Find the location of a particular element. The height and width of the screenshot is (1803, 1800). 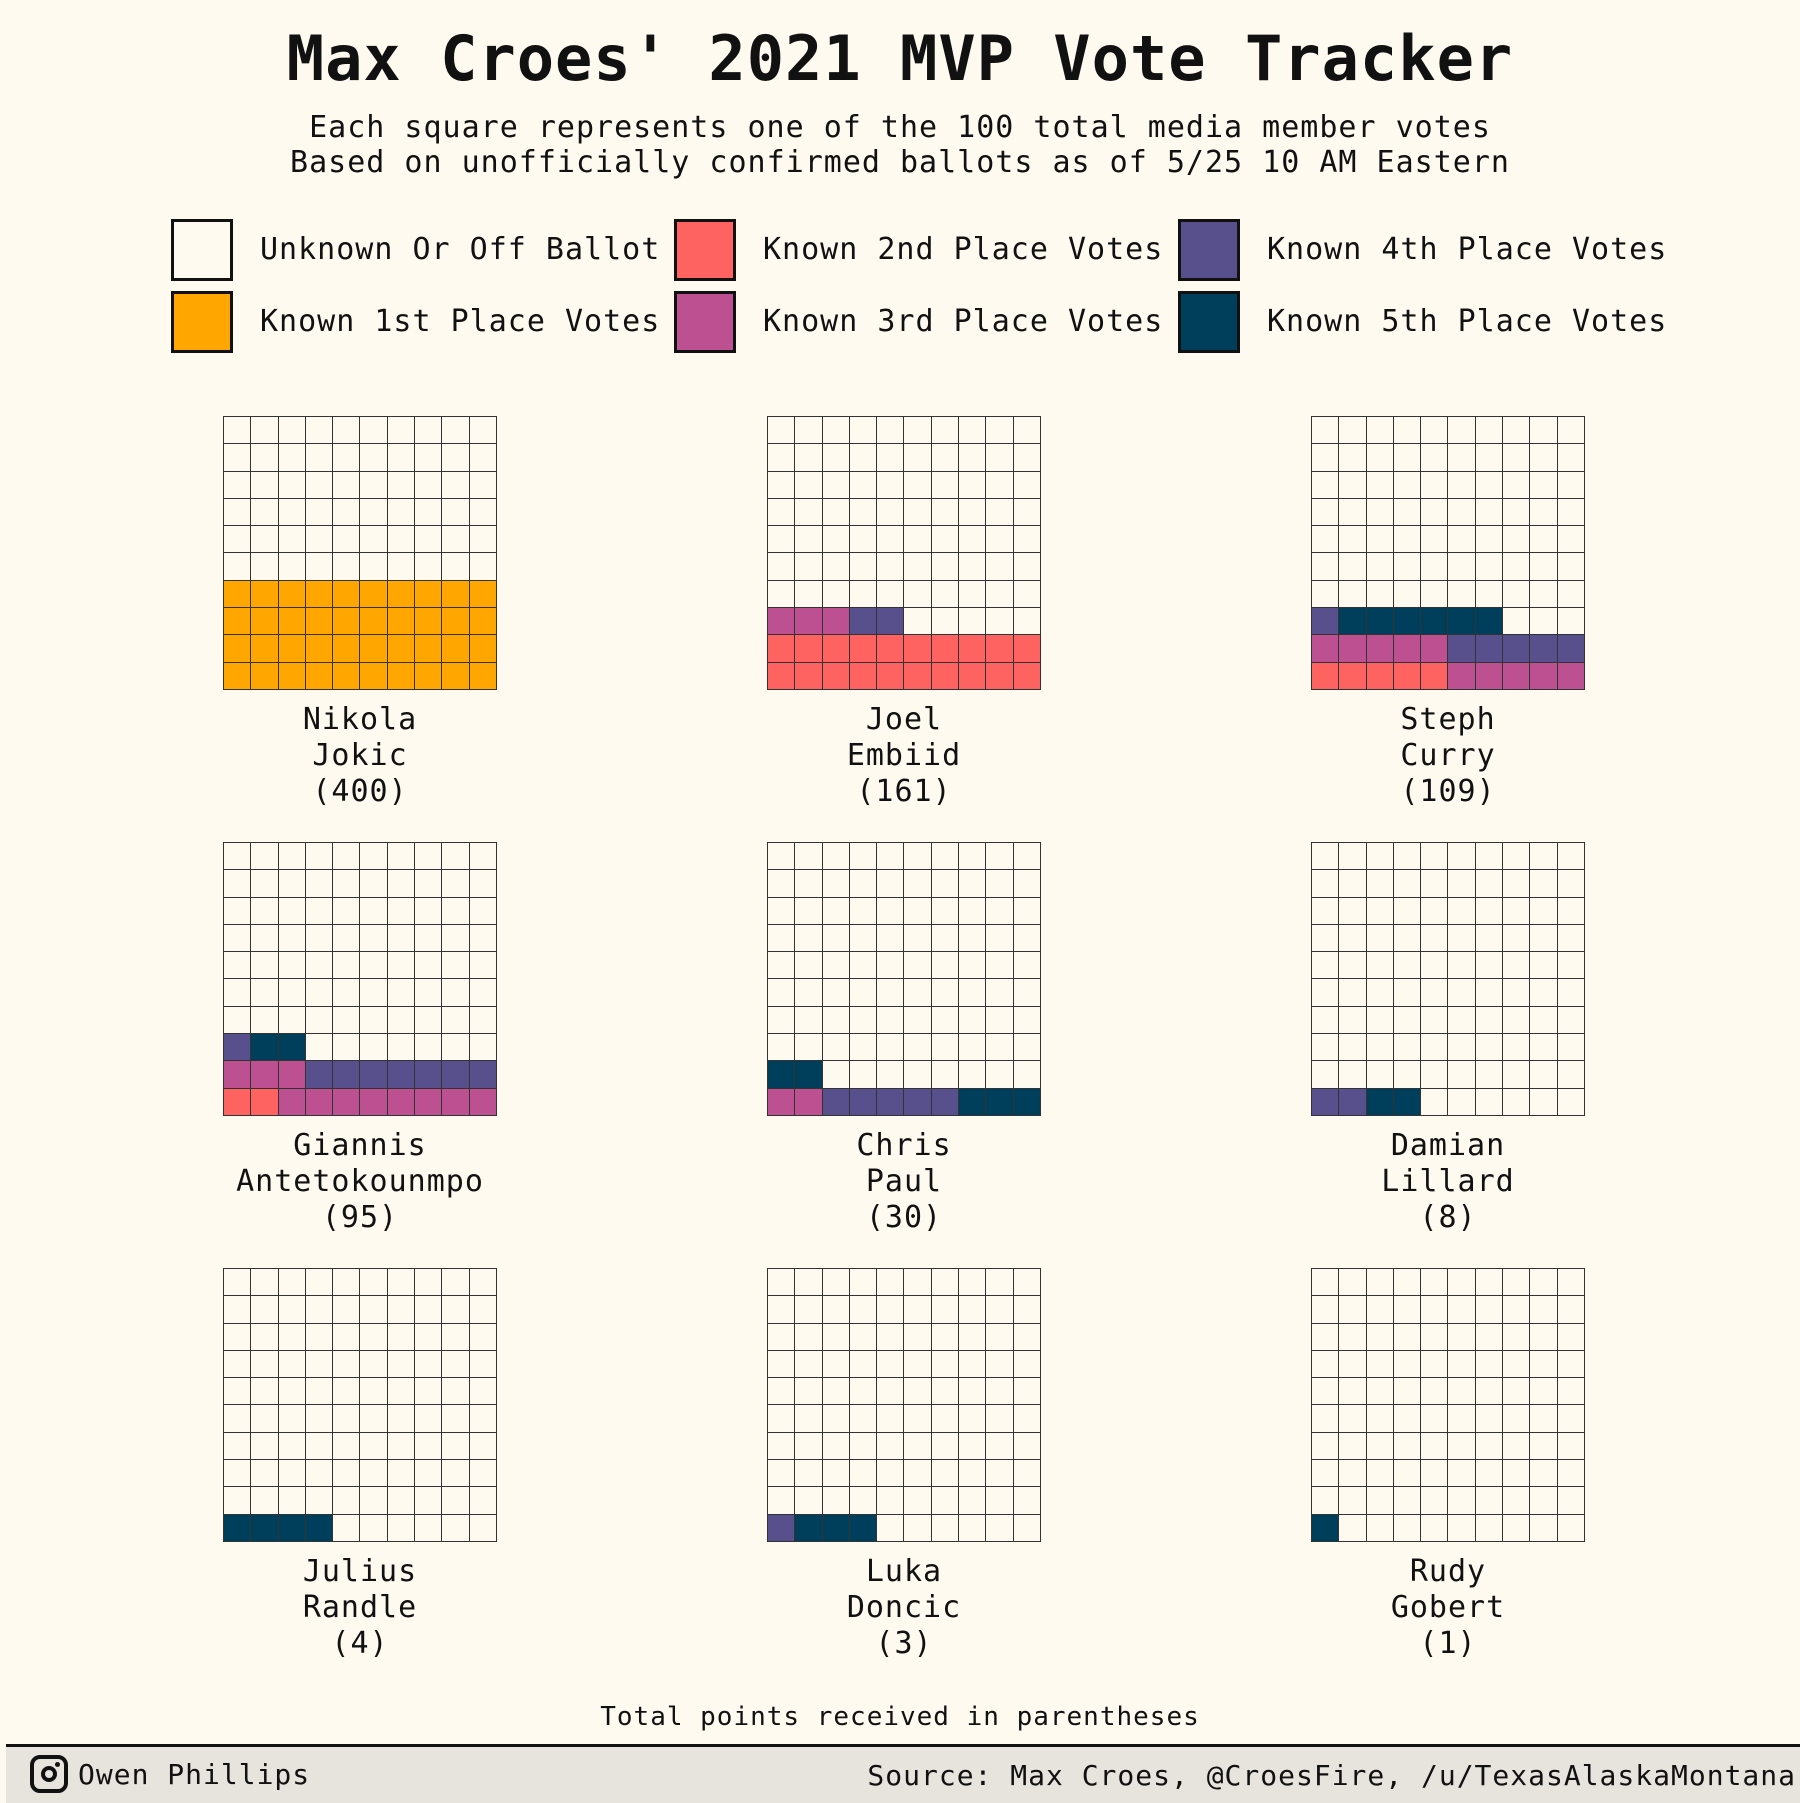

player-label: Nikola Jokic (400) is located at coordinates (360, 756).